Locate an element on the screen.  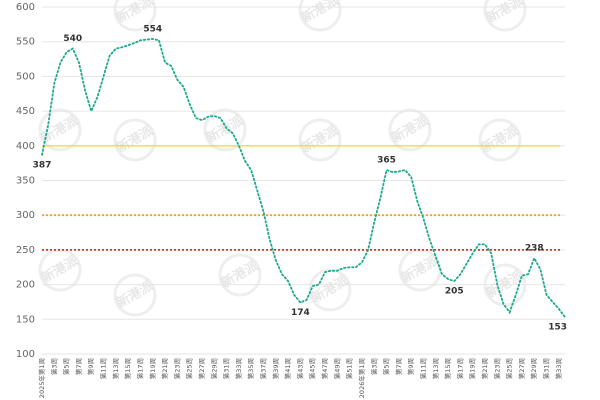
y-tick-label: 500 is located at coordinates (25, 76).